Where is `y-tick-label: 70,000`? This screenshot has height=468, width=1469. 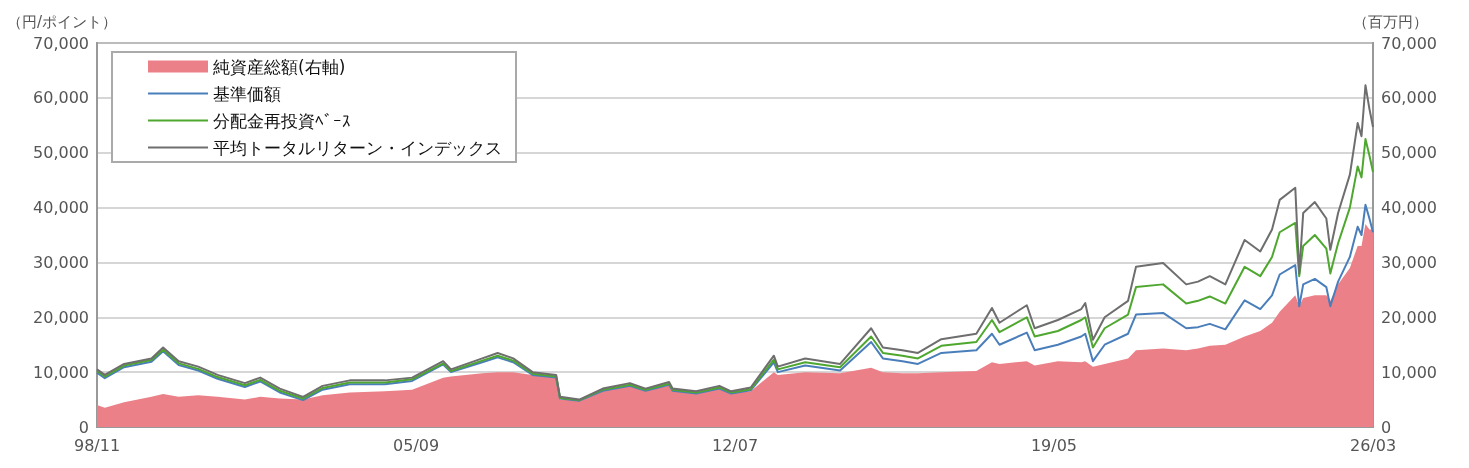
y-tick-label: 70,000 is located at coordinates (61, 43).